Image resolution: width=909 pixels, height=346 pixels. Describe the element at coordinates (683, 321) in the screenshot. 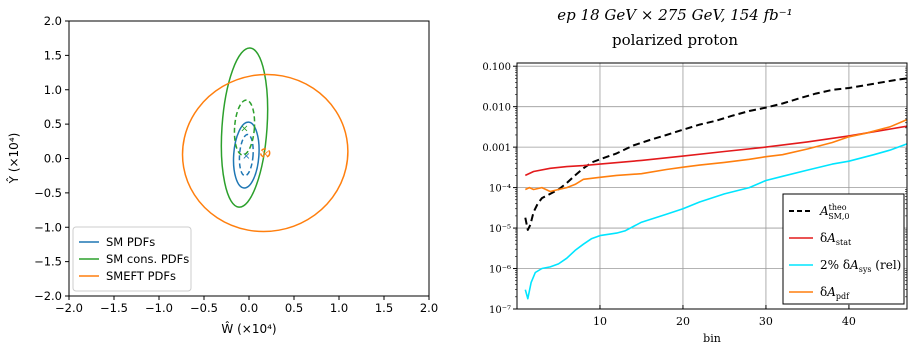

I see `right-x-tick-label-1: 20` at that location.